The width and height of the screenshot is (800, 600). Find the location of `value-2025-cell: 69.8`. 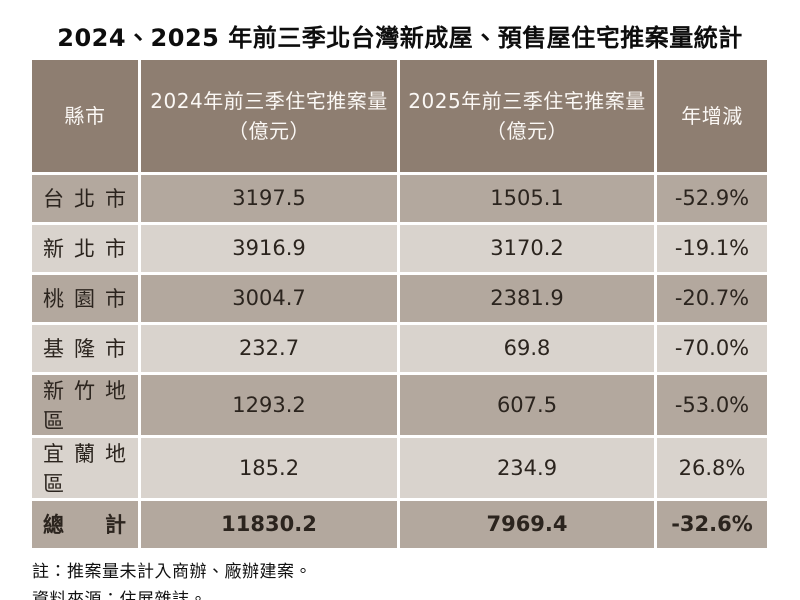

value-2025-cell: 69.8 is located at coordinates (527, 348).